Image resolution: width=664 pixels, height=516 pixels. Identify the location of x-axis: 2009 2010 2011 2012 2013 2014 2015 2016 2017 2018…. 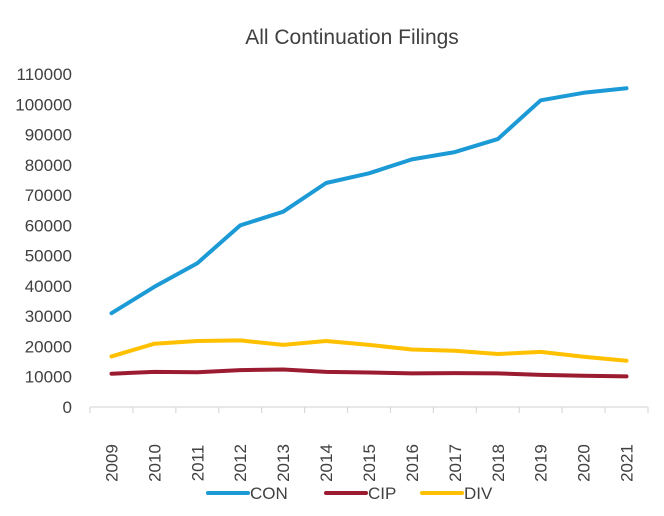
(369, 444).